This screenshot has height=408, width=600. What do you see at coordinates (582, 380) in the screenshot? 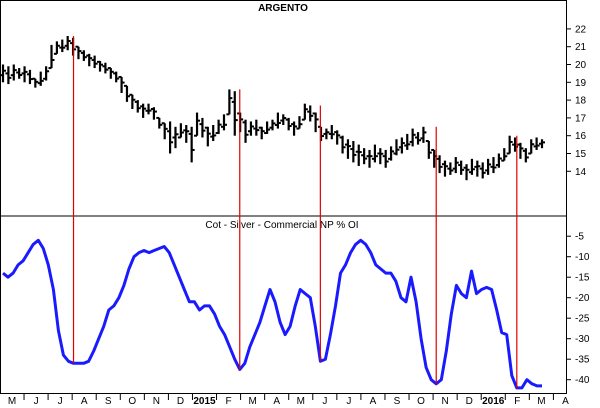
I see `y-tick-label: -40` at bounding box center [582, 380].